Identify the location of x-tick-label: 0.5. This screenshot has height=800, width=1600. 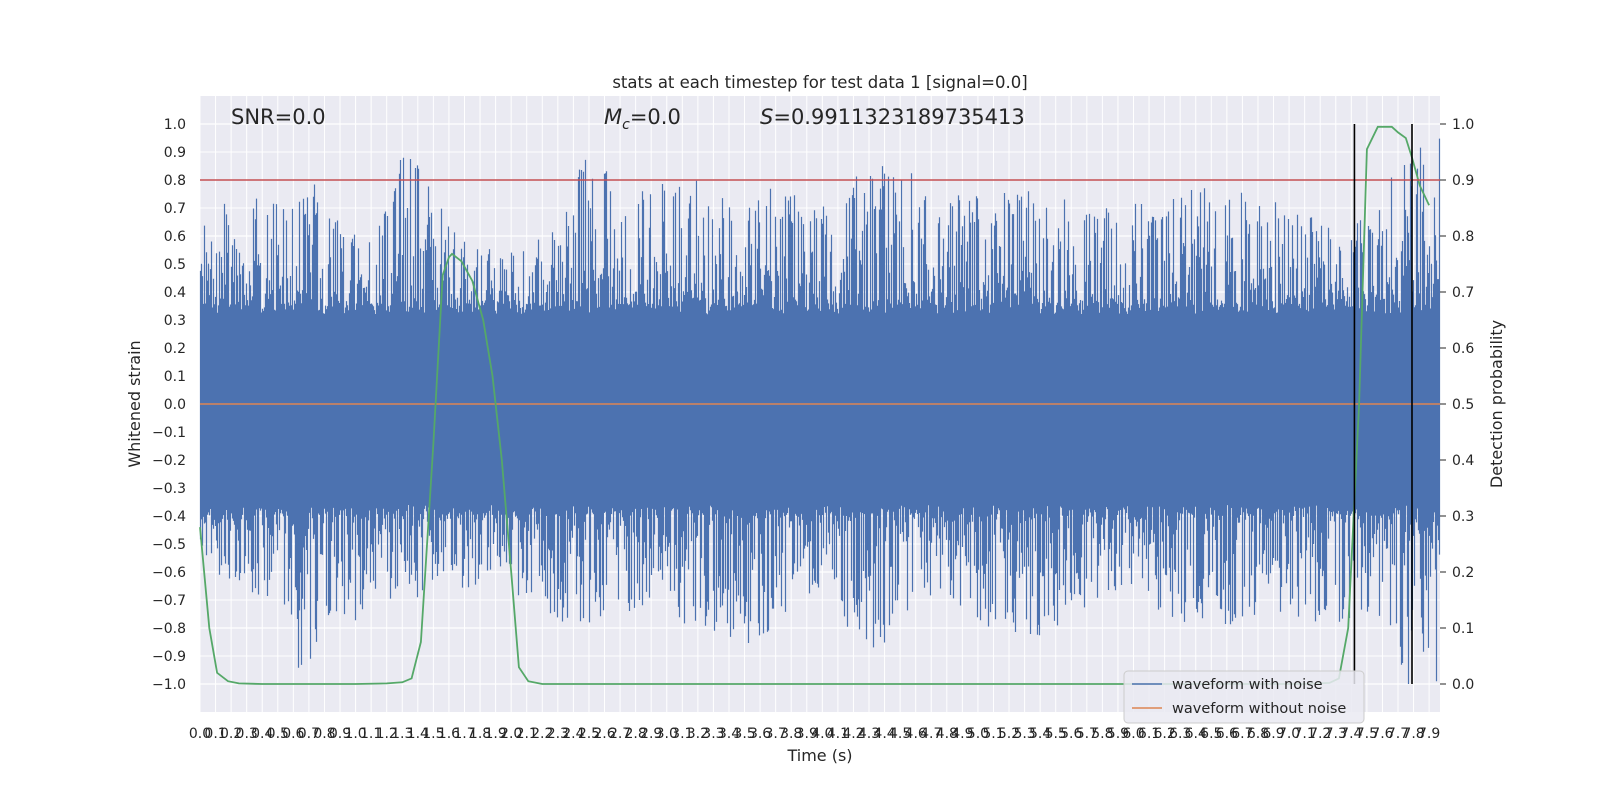
(278, 734).